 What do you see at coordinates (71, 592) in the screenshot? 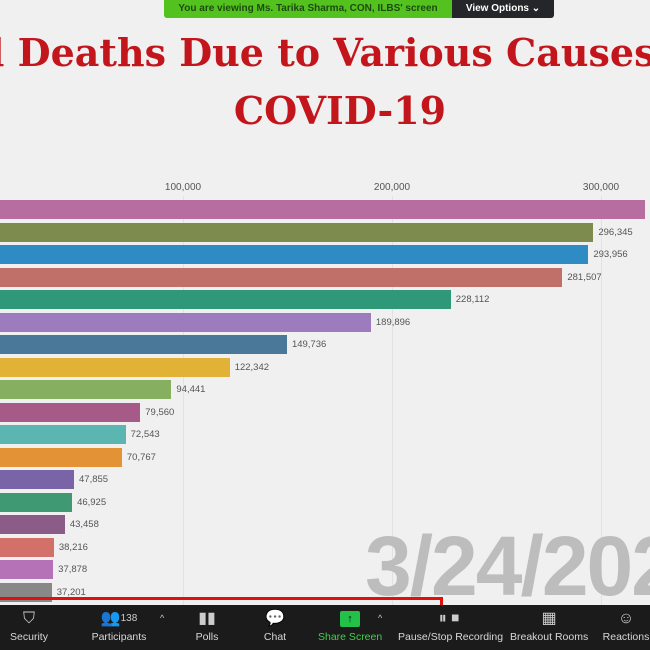
I see `bar-value-label: 37,201` at bounding box center [71, 592].